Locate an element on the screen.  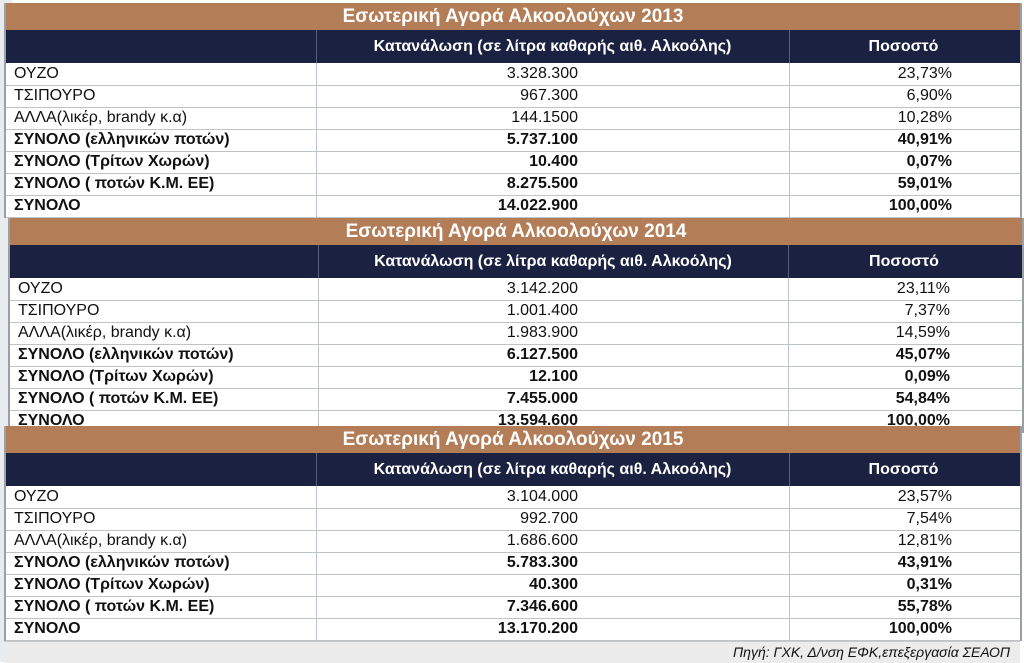
row-consumption-value: 5.737.100 is located at coordinates (542, 139).